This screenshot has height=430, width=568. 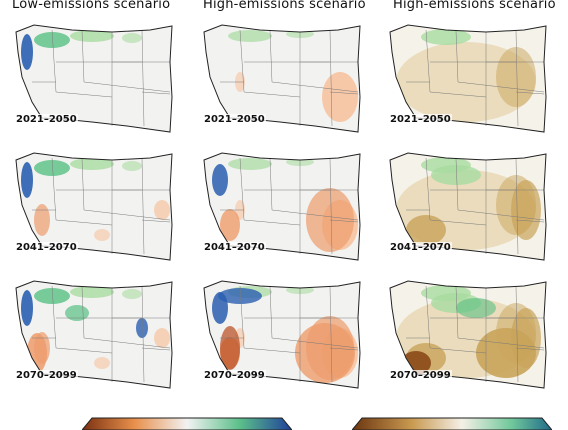 I want to click on colorbar-right, so click(x=452, y=423).